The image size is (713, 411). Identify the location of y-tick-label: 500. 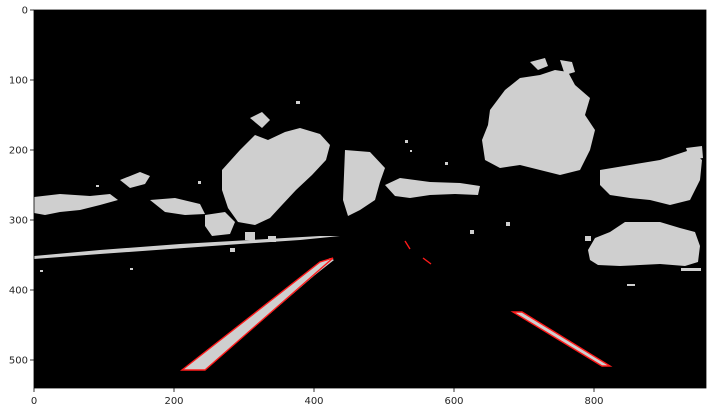
(18, 361).